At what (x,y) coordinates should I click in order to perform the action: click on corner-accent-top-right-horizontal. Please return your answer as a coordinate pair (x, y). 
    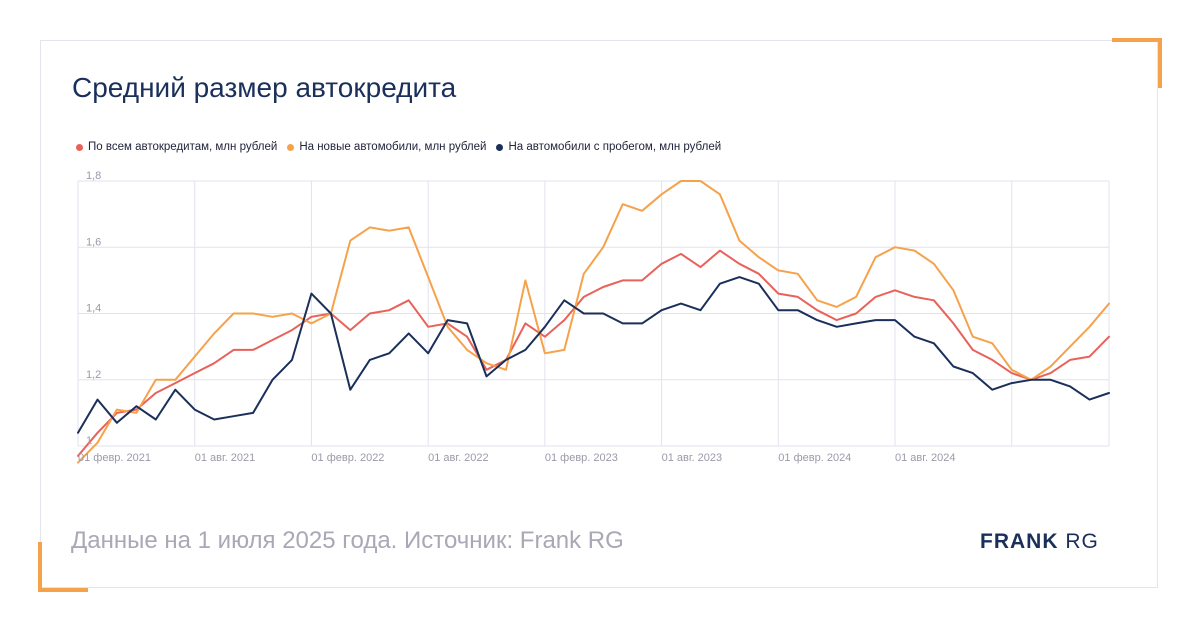
    Looking at the image, I should click on (1137, 40).